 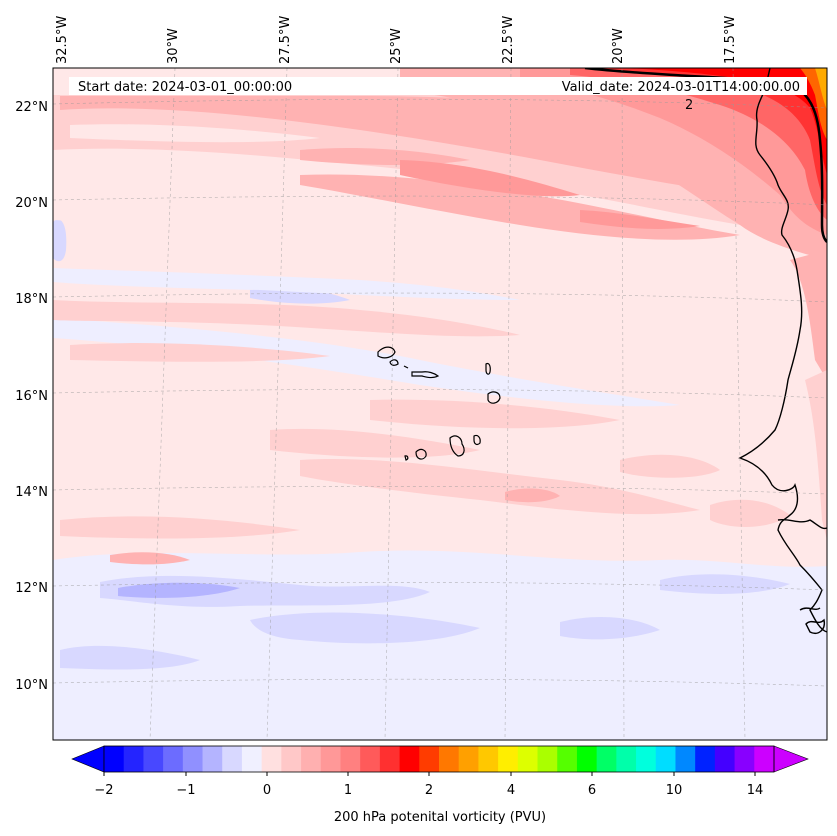 I want to click on lat-label: 10°N, so click(x=31, y=685).